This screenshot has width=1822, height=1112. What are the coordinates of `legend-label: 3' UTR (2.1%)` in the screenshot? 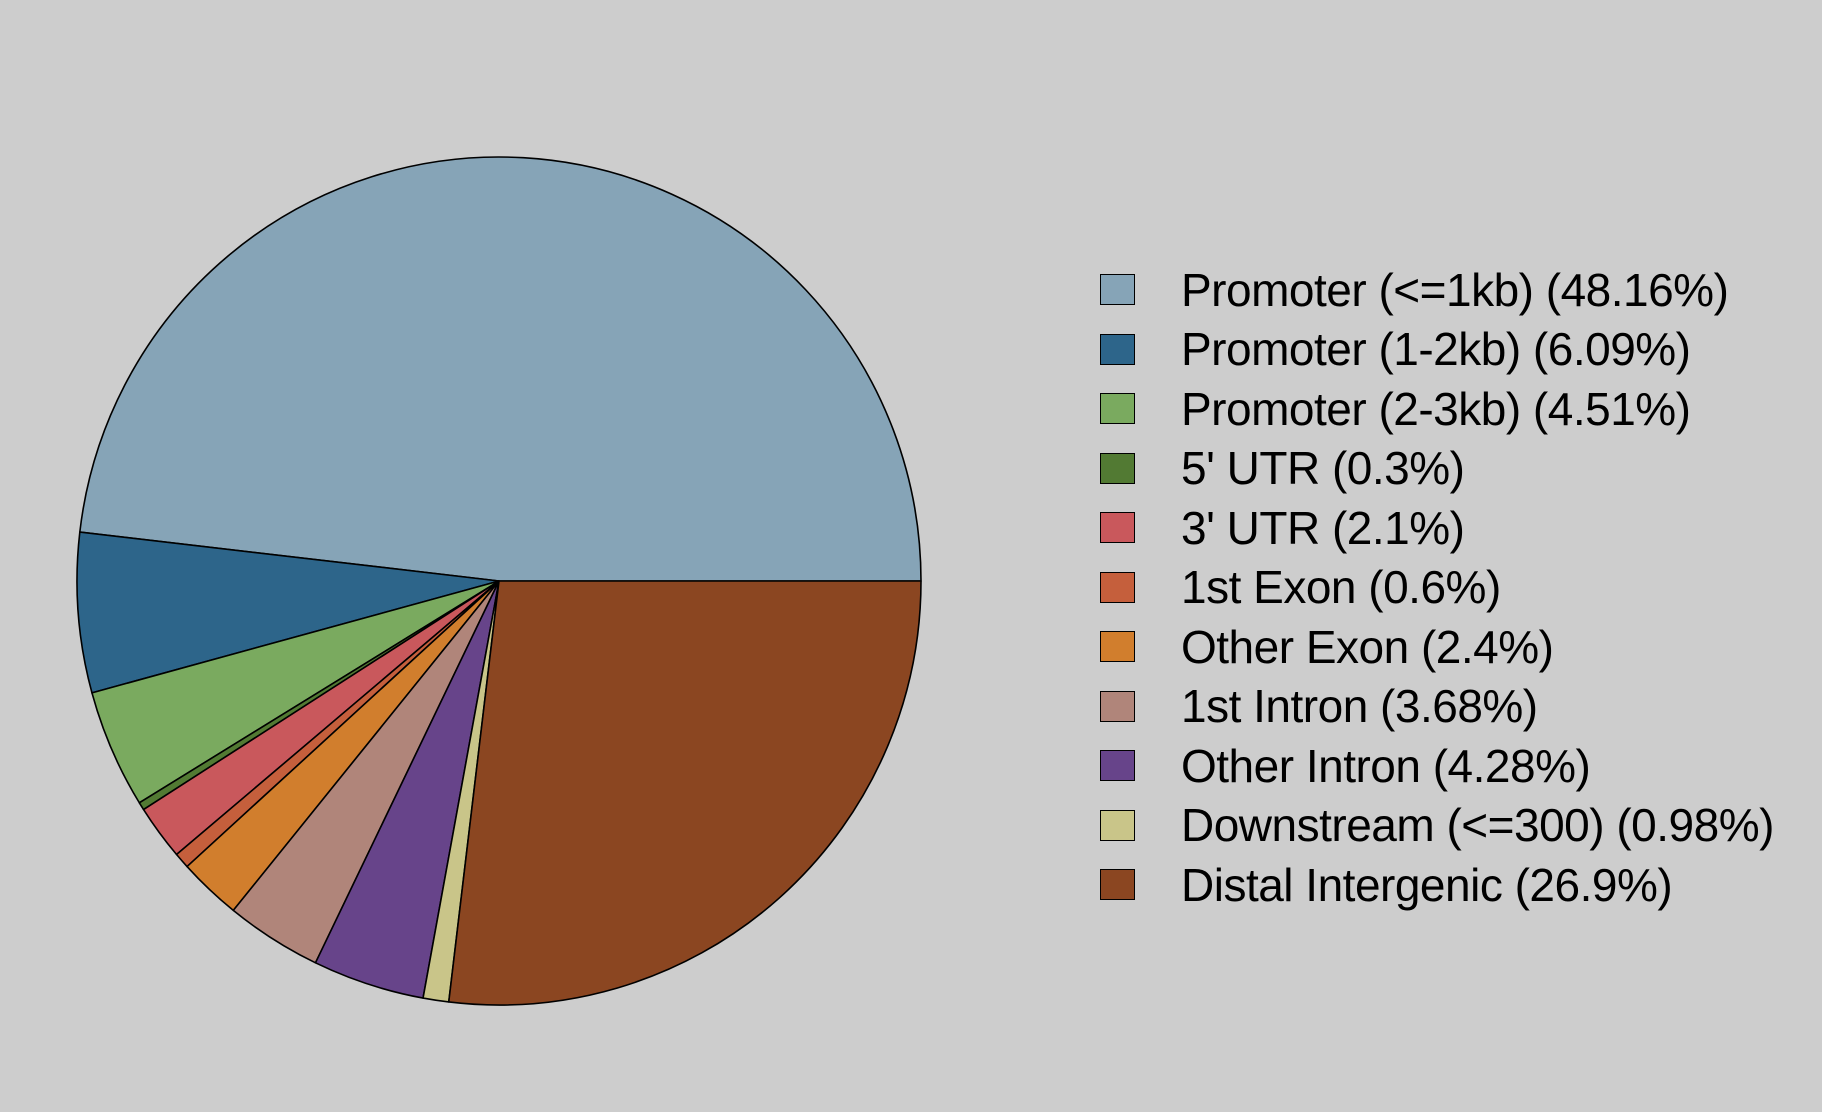 It's located at (1323, 527).